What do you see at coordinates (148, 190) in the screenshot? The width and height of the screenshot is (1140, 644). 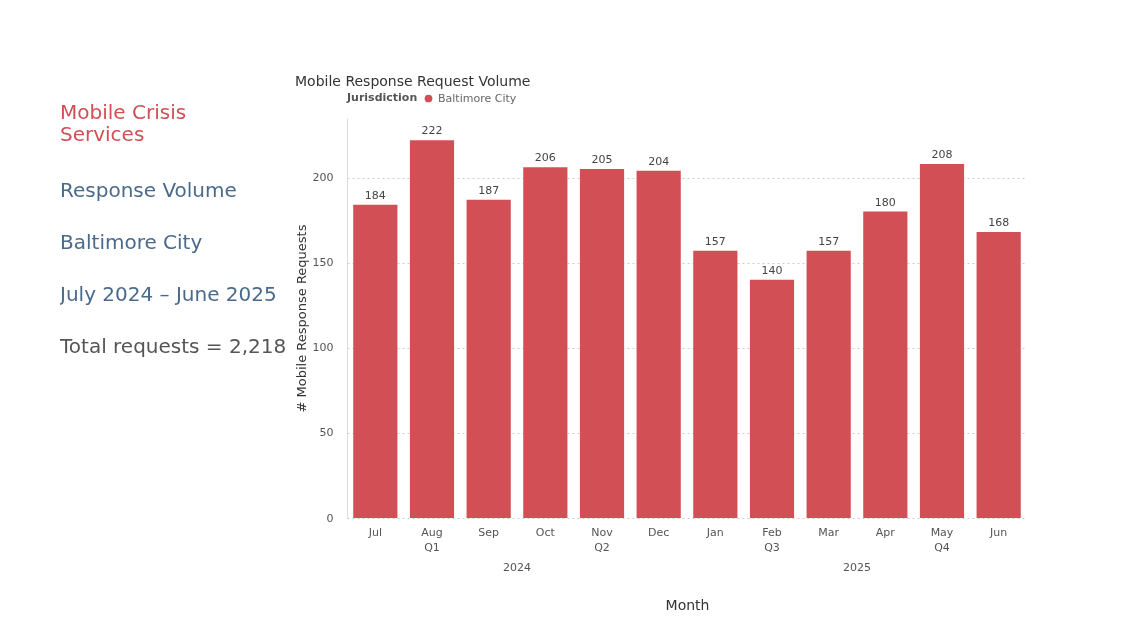 I see `text: Response Volume` at bounding box center [148, 190].